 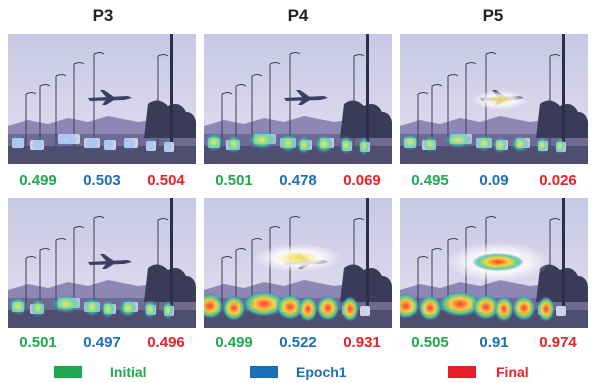 I want to click on legend-label-epoch1: Epoch1, so click(x=321, y=372).